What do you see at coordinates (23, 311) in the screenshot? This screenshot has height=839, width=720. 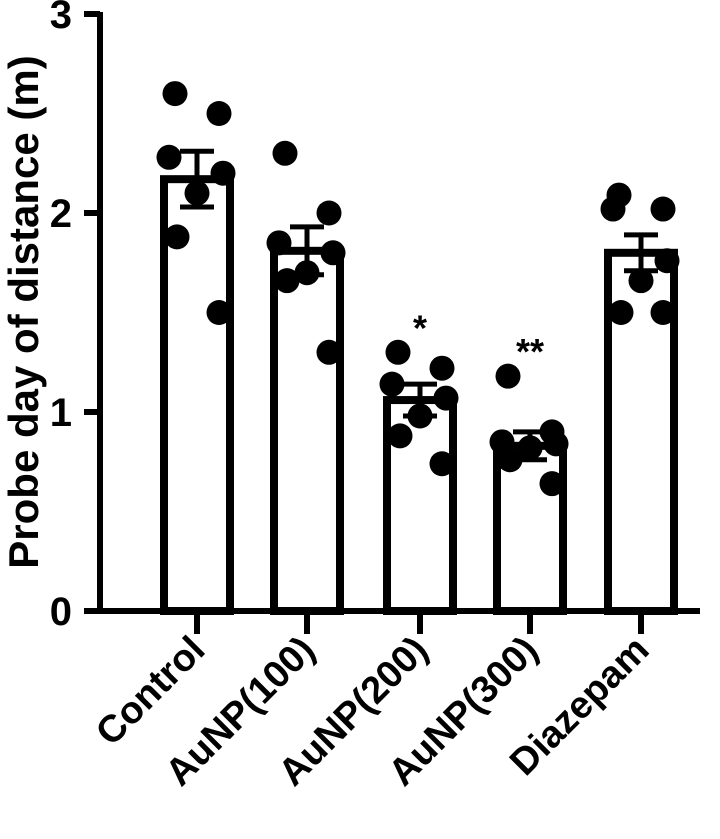 I see `y-axis-label: Probe day of distance (m)` at bounding box center [23, 311].